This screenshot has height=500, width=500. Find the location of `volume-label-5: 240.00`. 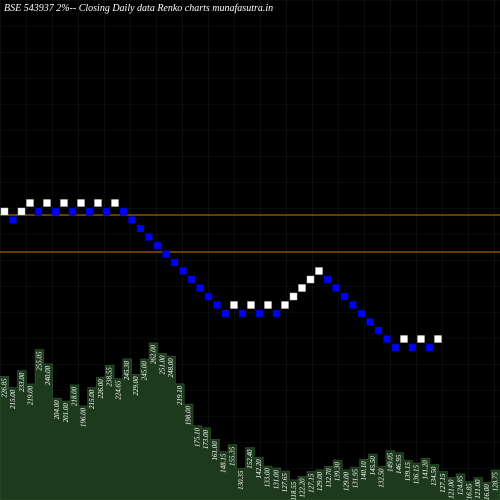

volume-label-5: 240.00 is located at coordinates (48, 375).